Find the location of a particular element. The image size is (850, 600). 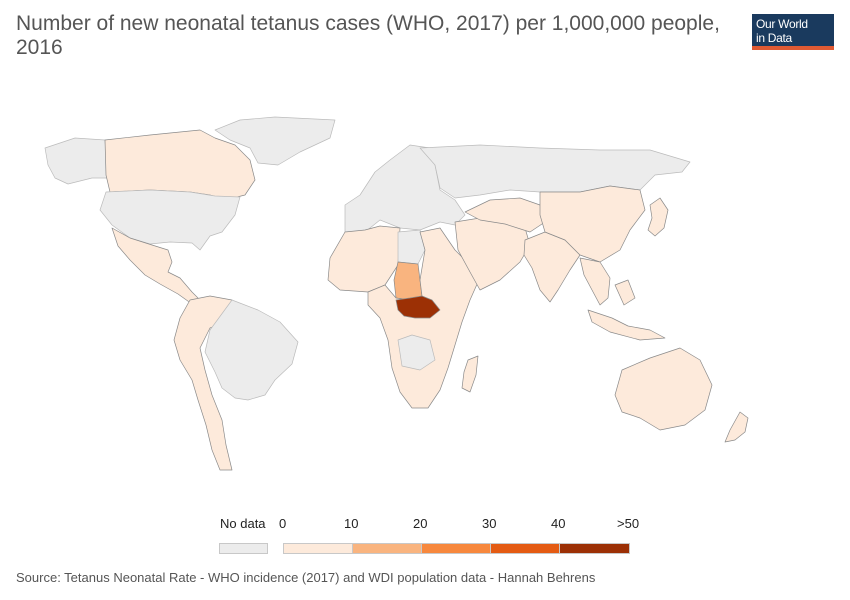

country-new-zealand is located at coordinates (736, 427).